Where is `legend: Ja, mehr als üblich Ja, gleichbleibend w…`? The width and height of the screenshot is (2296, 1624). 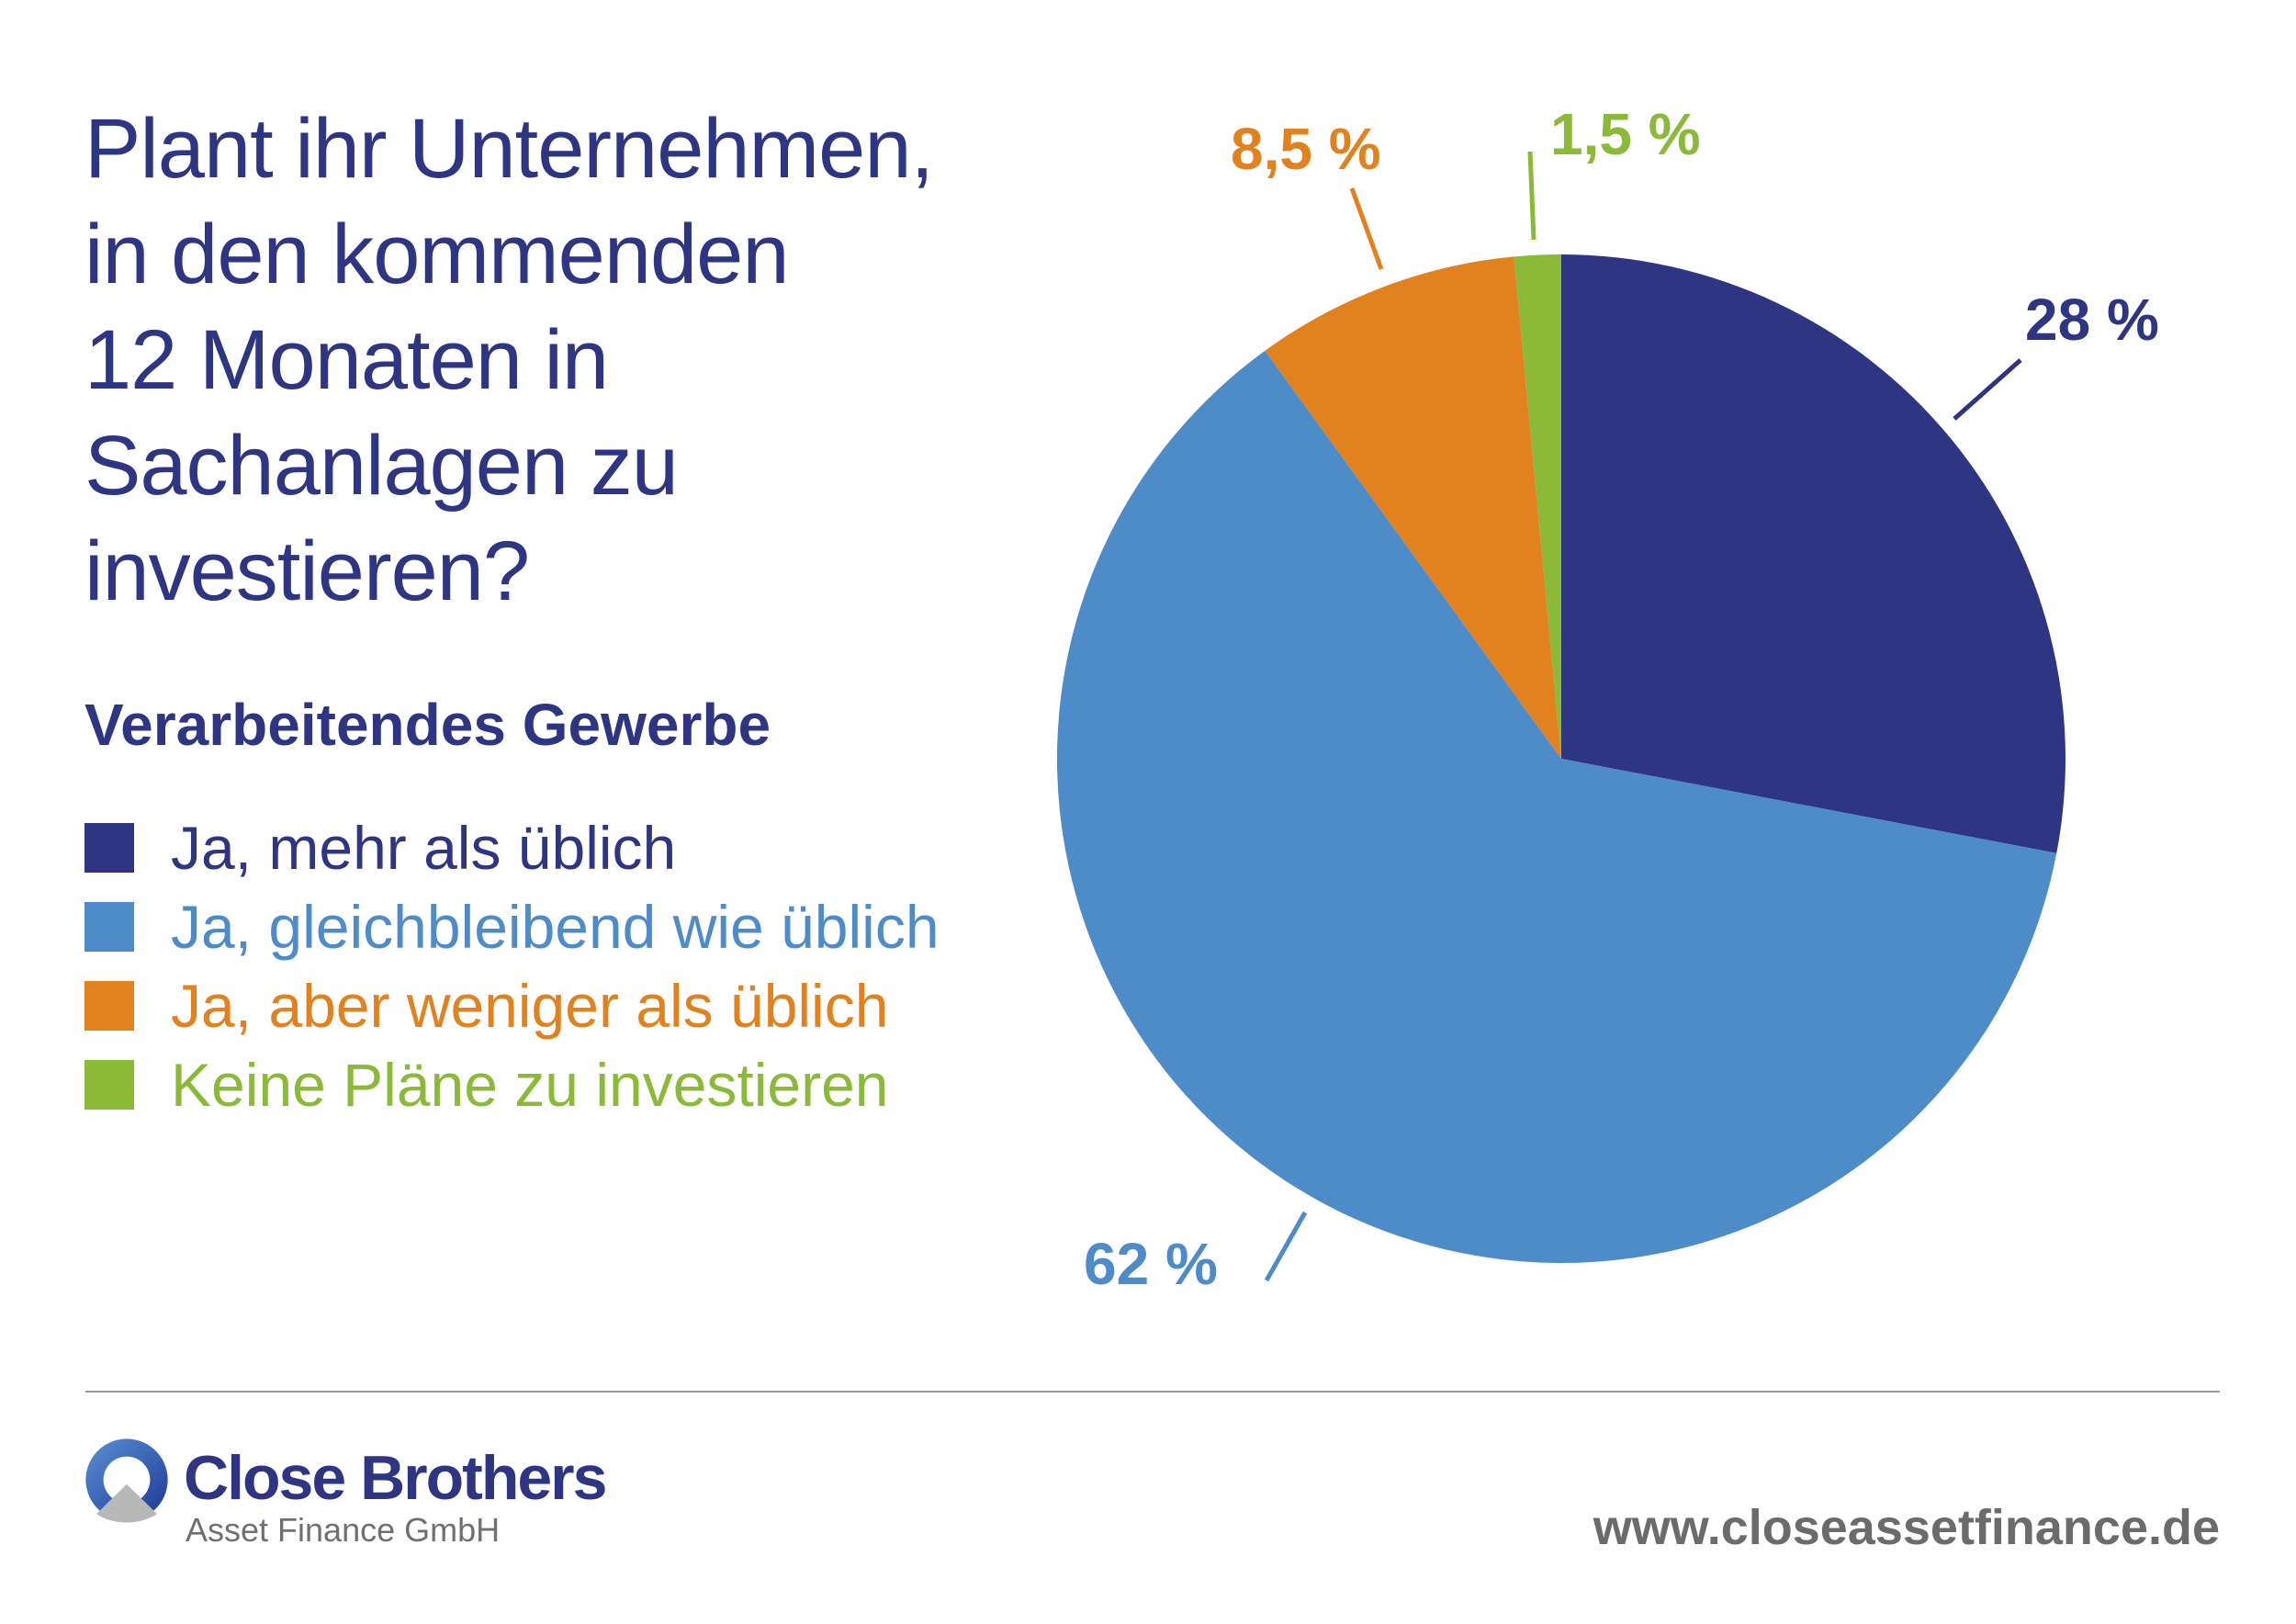 legend: Ja, mehr als üblich Ja, gleichbleibend w… is located at coordinates (512, 966).